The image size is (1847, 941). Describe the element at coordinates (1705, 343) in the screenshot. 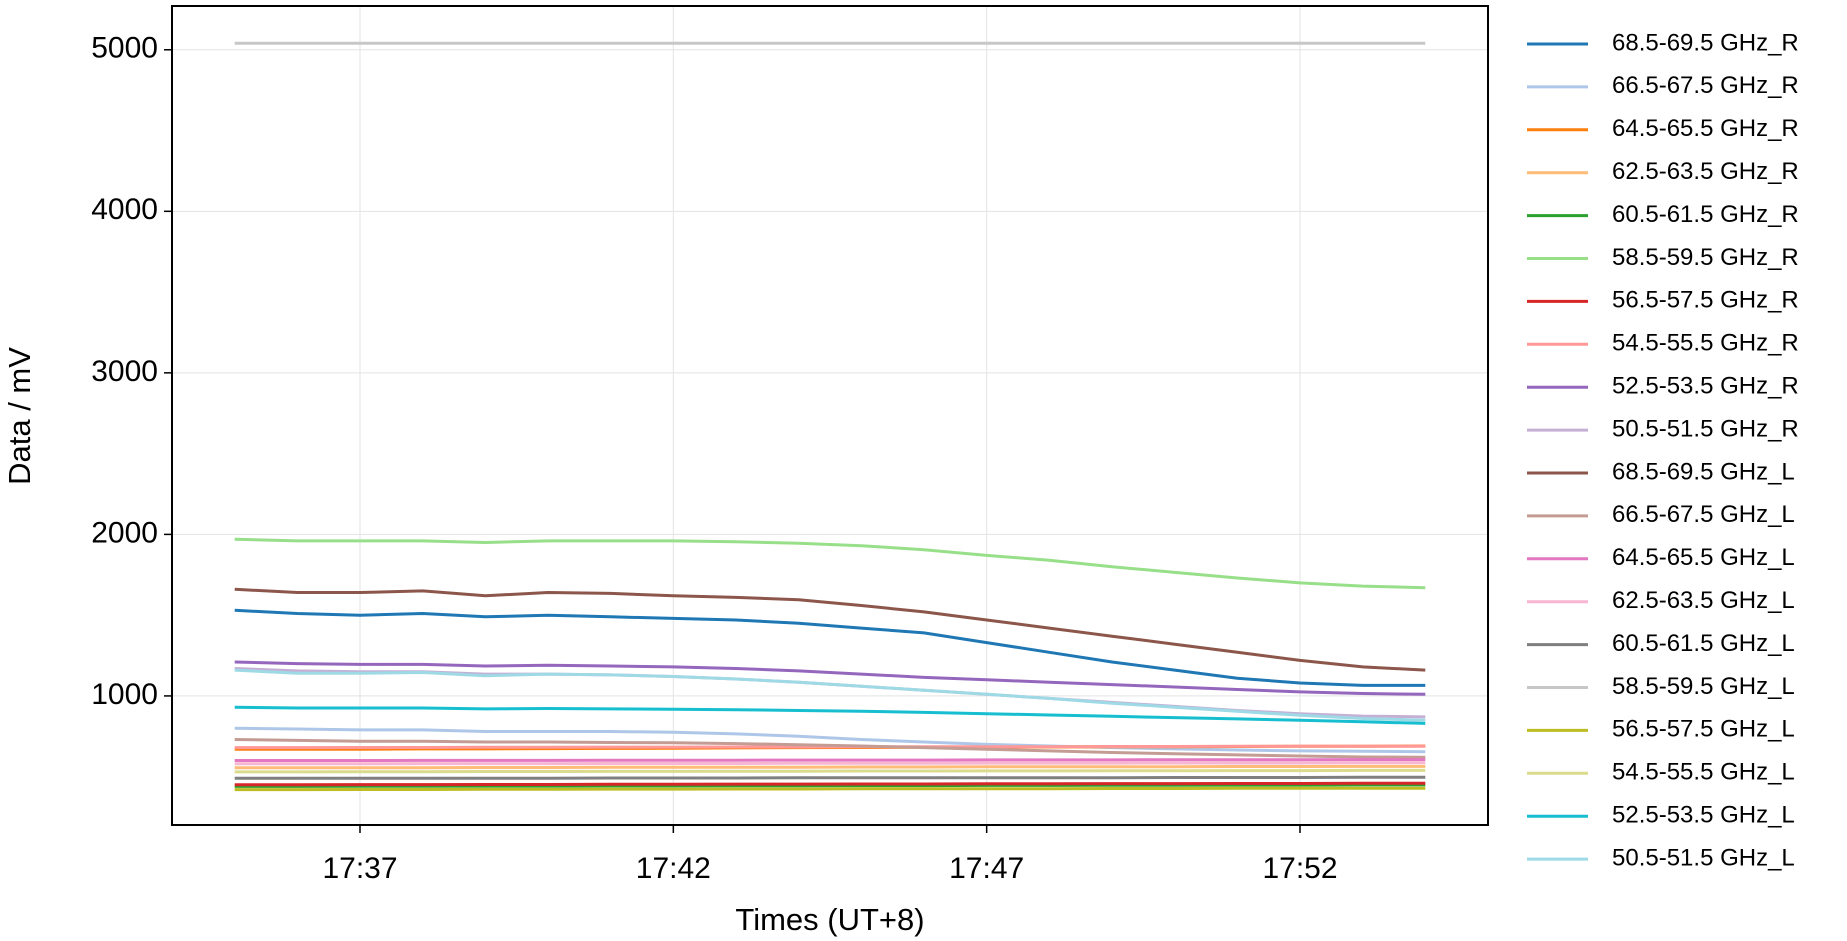

I see `legend-label: 54.5-55.5 GHz_R` at that location.